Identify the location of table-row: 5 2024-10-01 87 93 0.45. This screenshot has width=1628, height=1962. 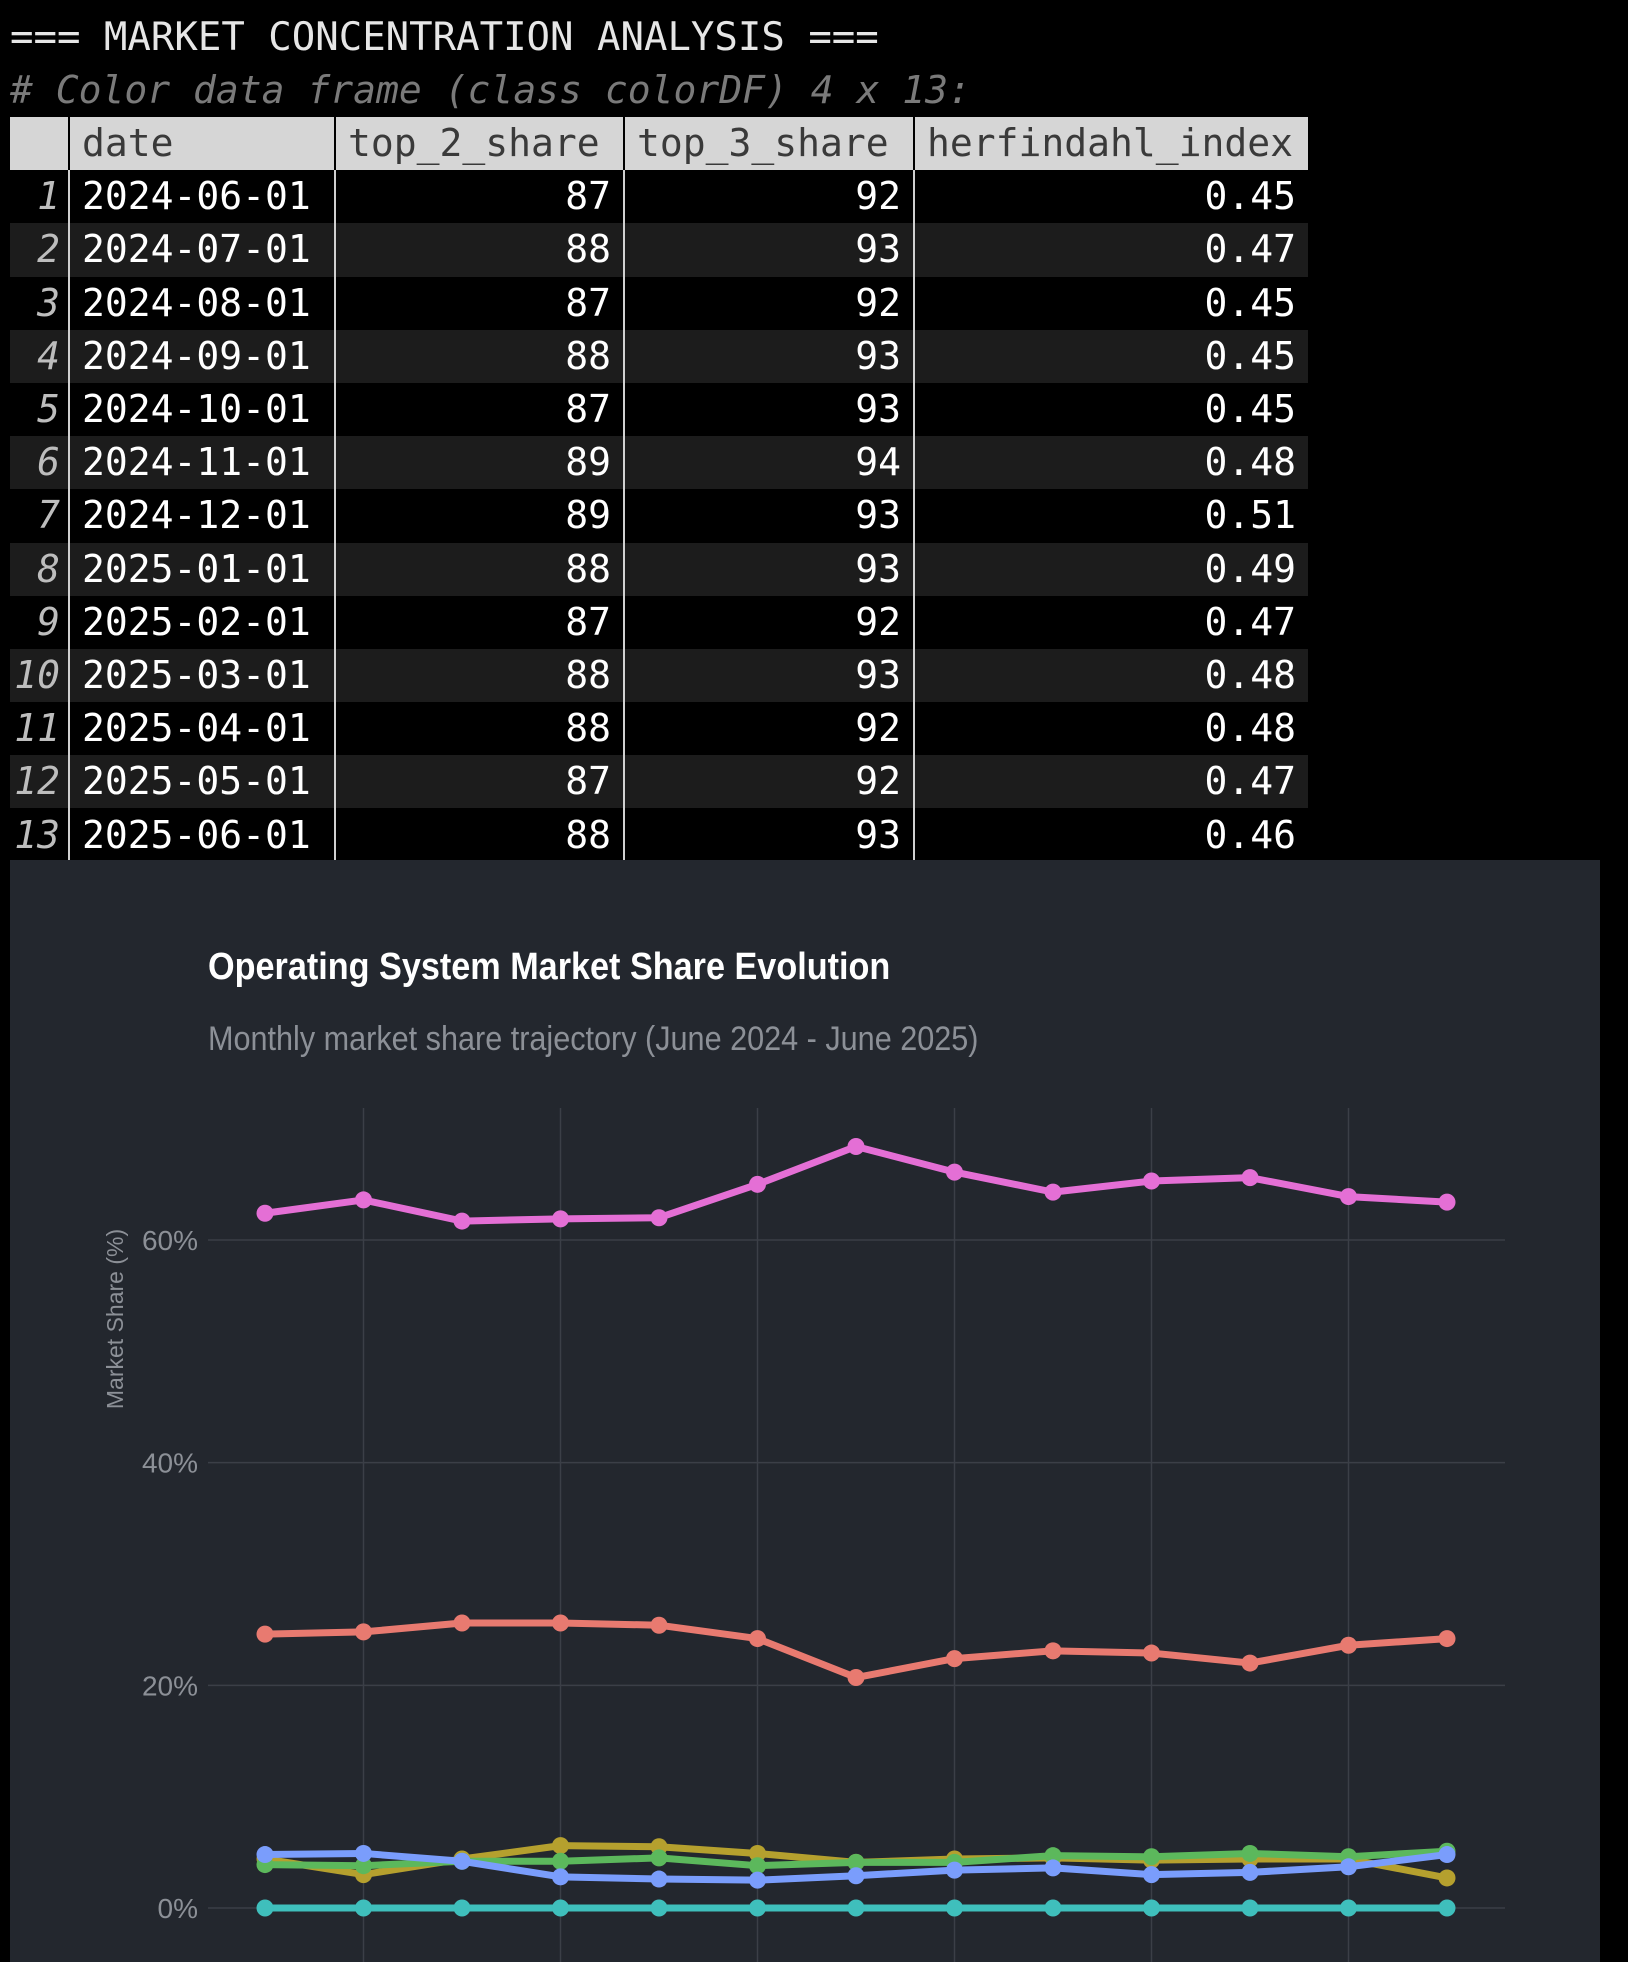
(659, 409).